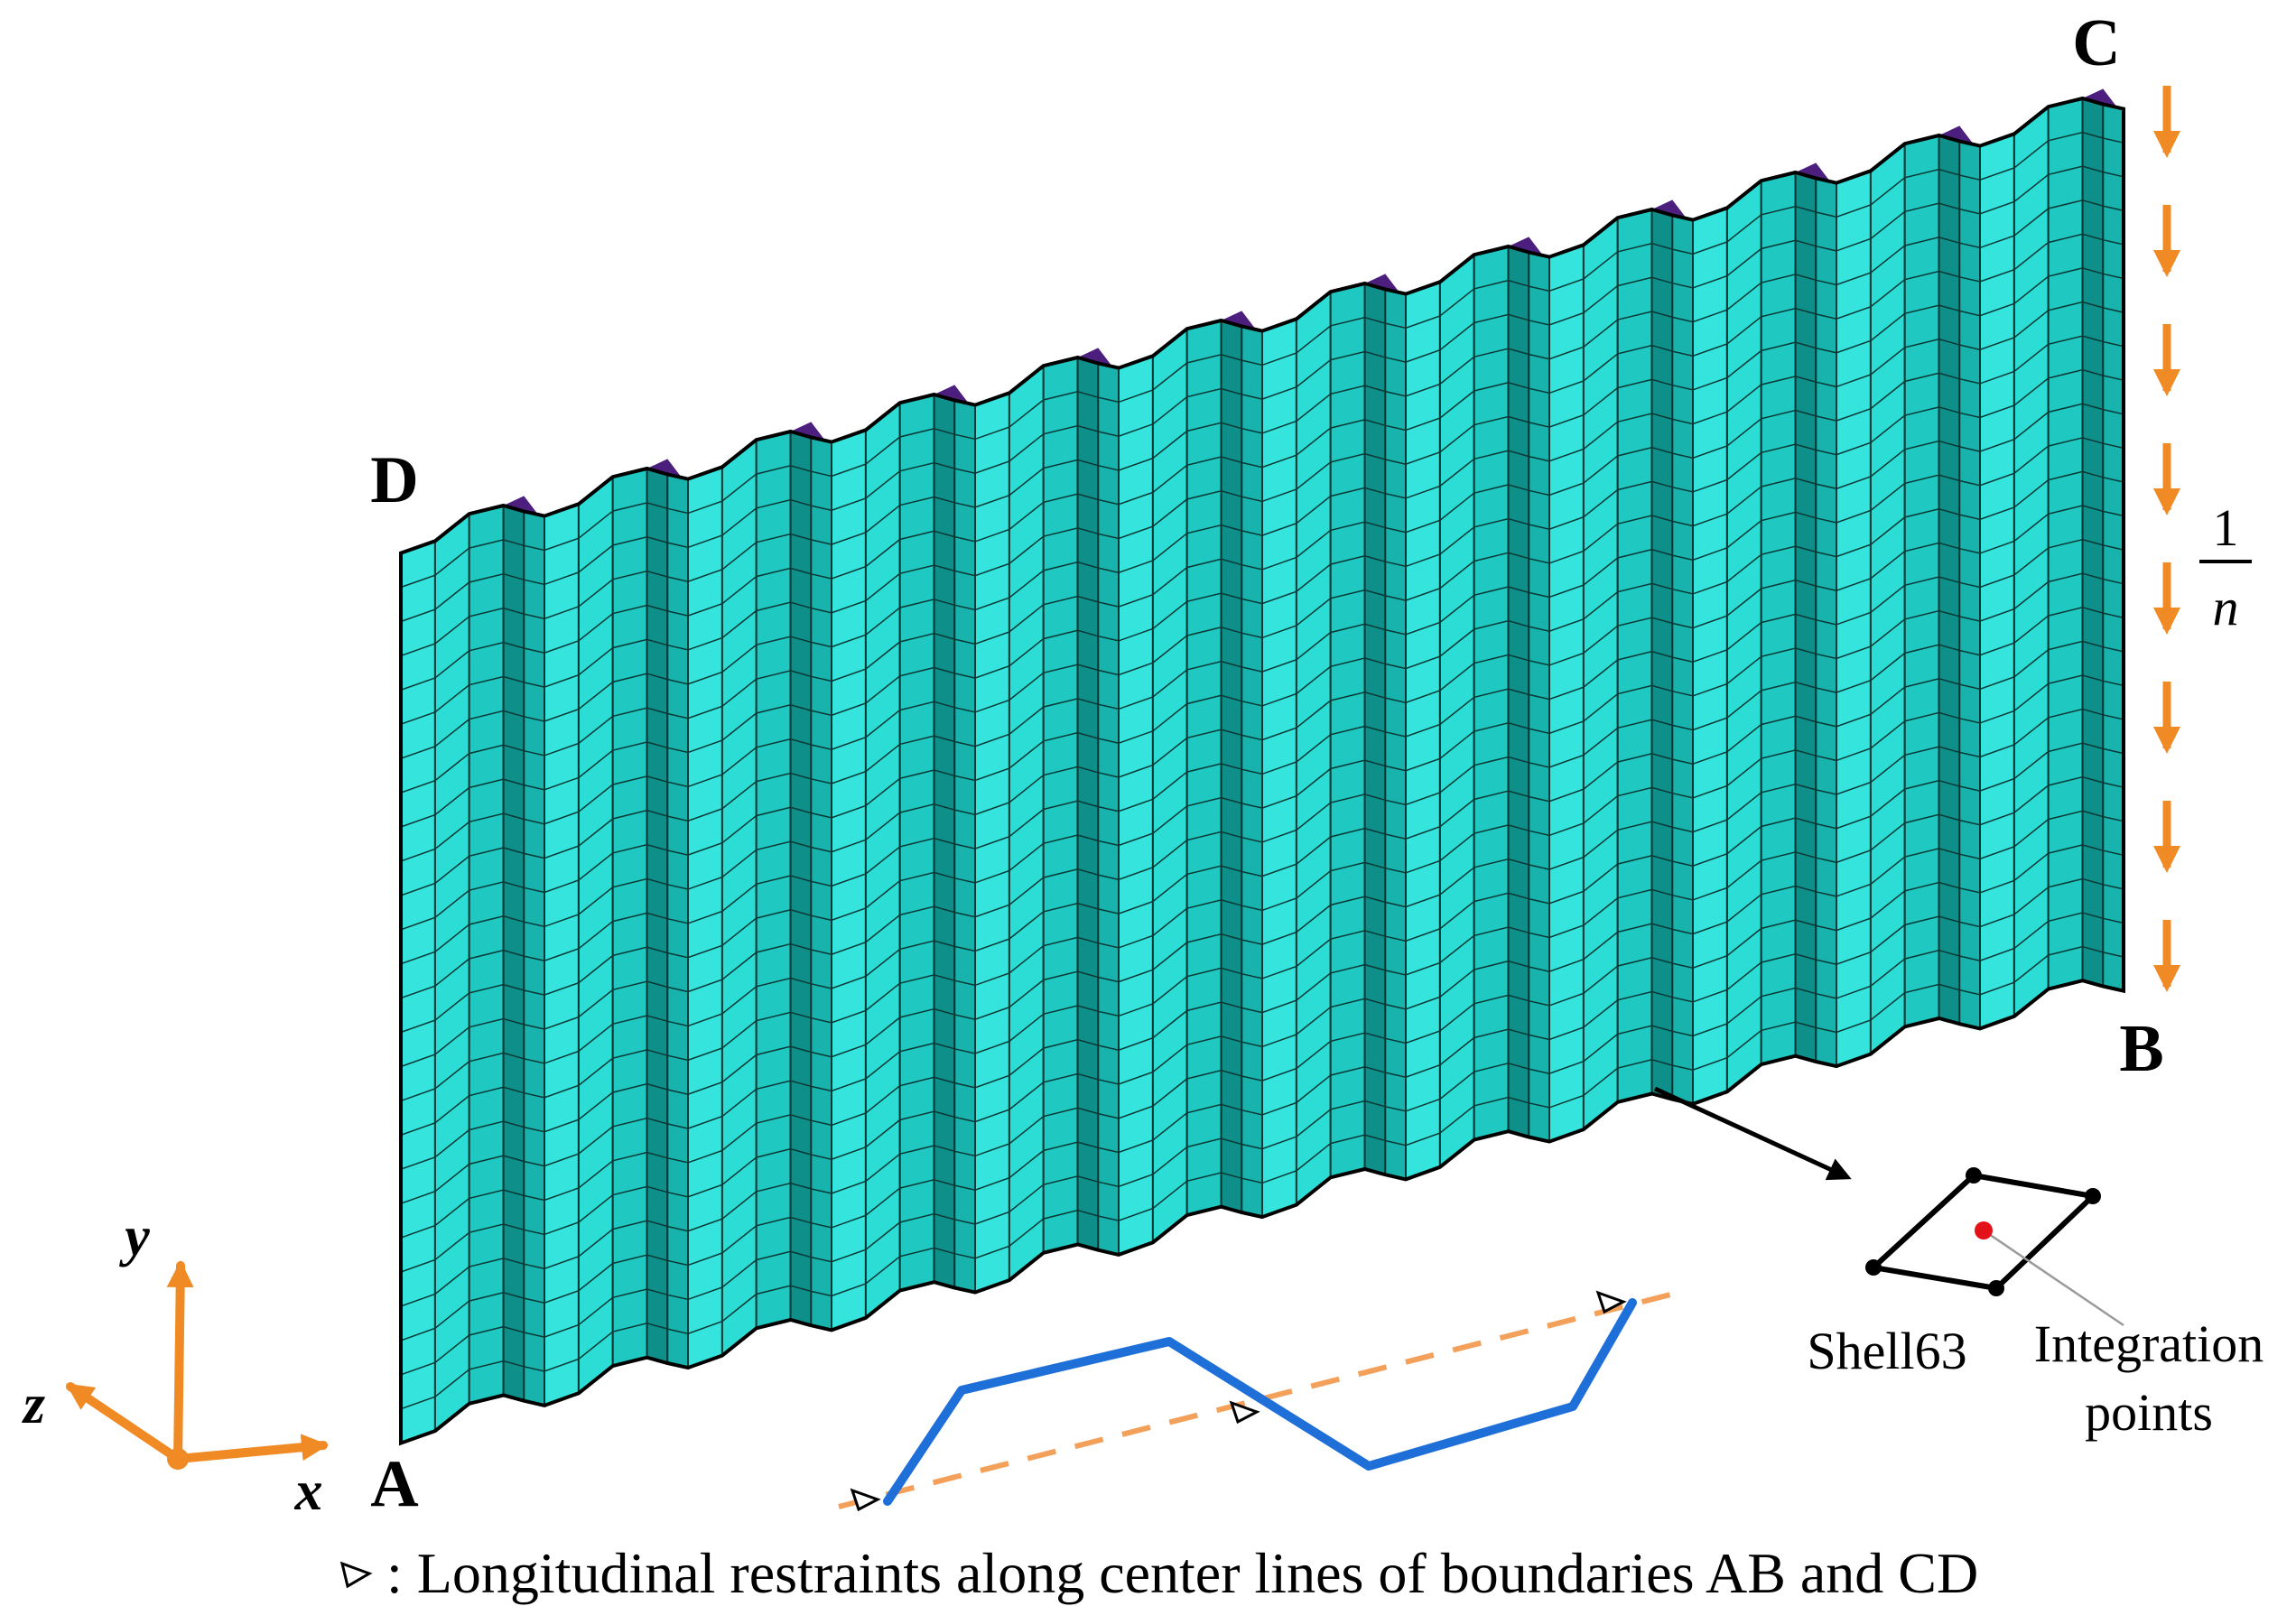 Image resolution: width=2296 pixels, height=1606 pixels. What do you see at coordinates (1888, 1207) in the screenshot?
I see `shell-element-detail` at bounding box center [1888, 1207].